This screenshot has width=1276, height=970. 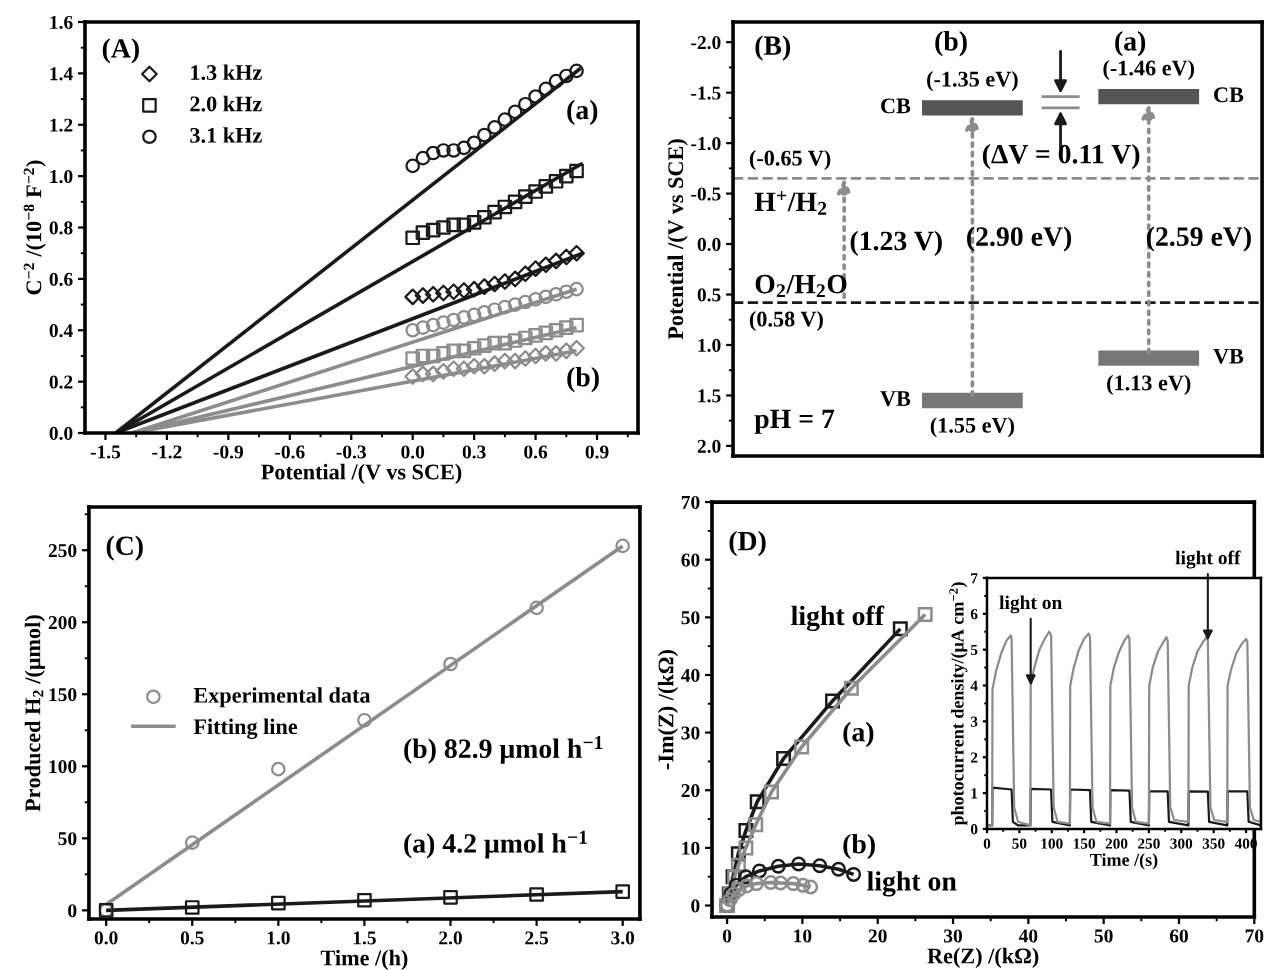 I want to click on y-tick-label: 70, so click(x=690, y=502).